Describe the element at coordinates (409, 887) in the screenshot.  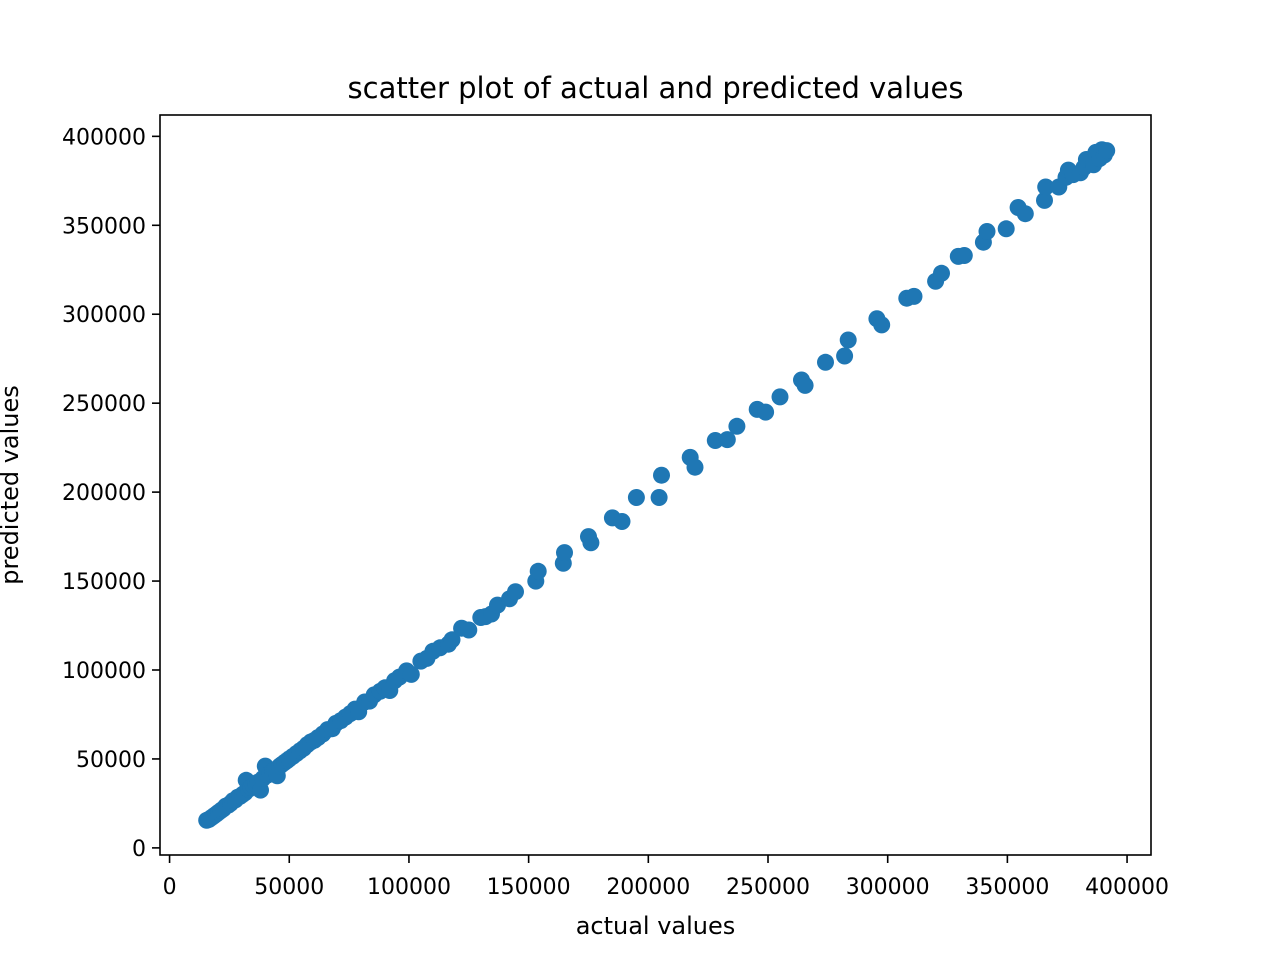
I see `x-tick-label: 100000` at that location.